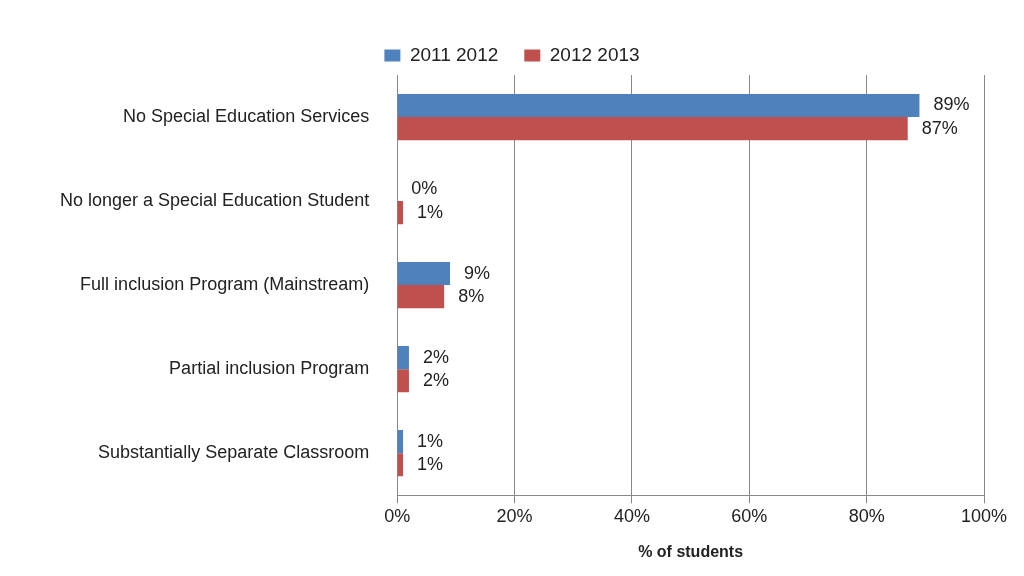  What do you see at coordinates (984, 515) in the screenshot?
I see `x-tick-label: 100%` at bounding box center [984, 515].